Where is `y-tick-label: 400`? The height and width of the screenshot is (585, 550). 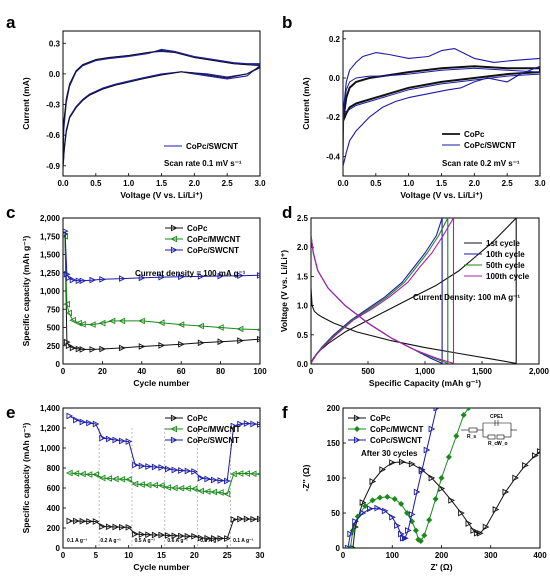
y-tick-label: 400 is located at coordinates (54, 508).